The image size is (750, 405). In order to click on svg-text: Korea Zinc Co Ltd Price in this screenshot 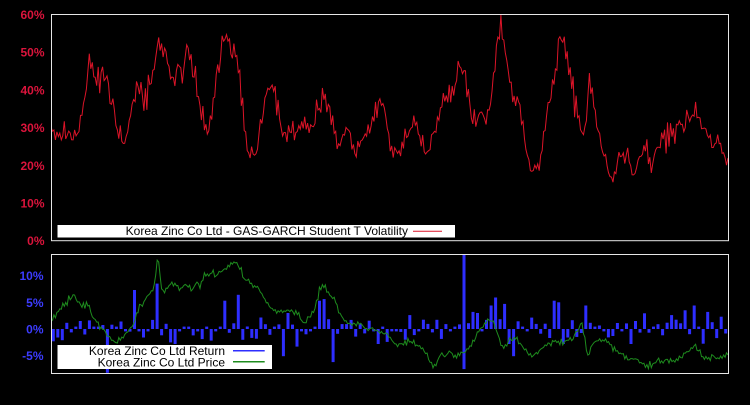, I will do `click(162, 363)`.